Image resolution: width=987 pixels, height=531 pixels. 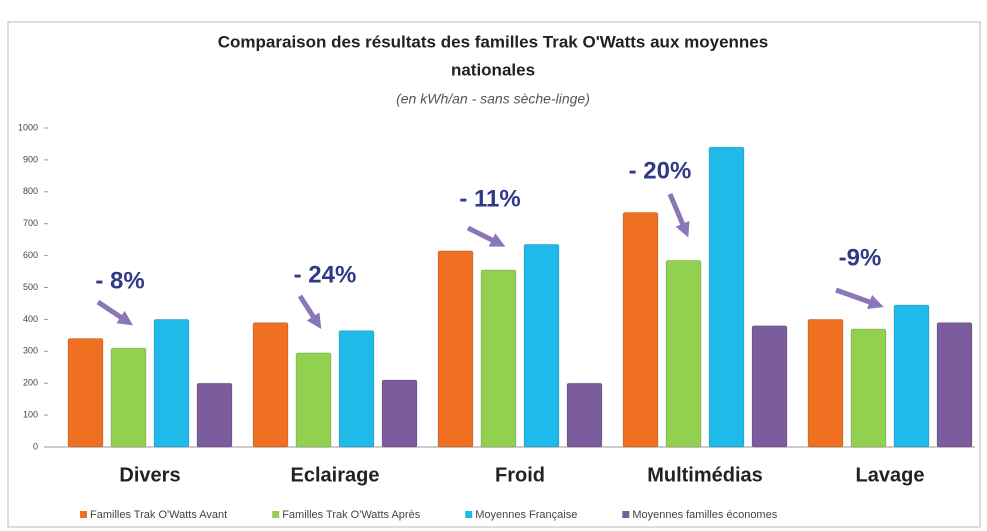 What do you see at coordinates (335, 475) in the screenshot?
I see `x-tick-label: Eclairage` at bounding box center [335, 475].